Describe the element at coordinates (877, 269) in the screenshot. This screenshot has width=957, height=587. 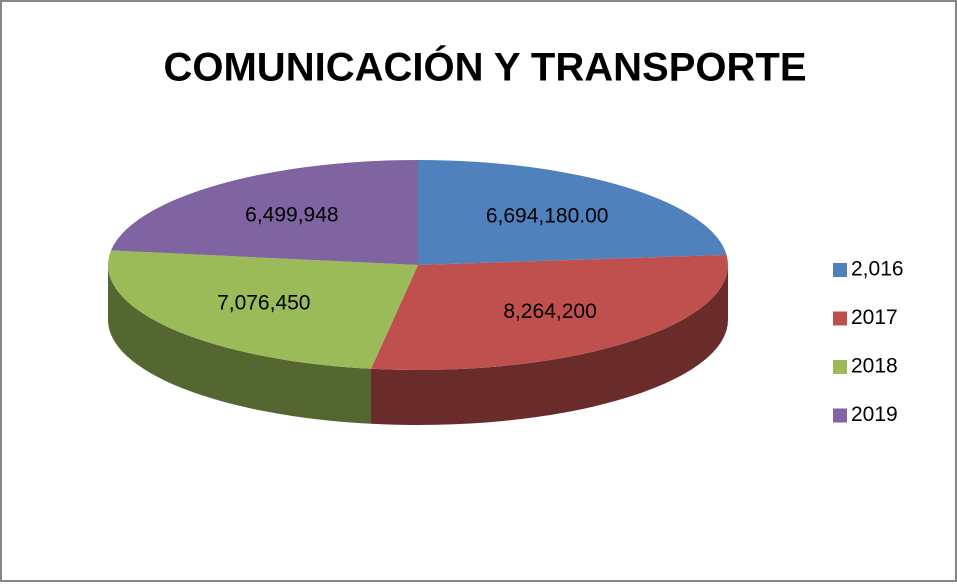
I see `legend-label: 2,016` at that location.